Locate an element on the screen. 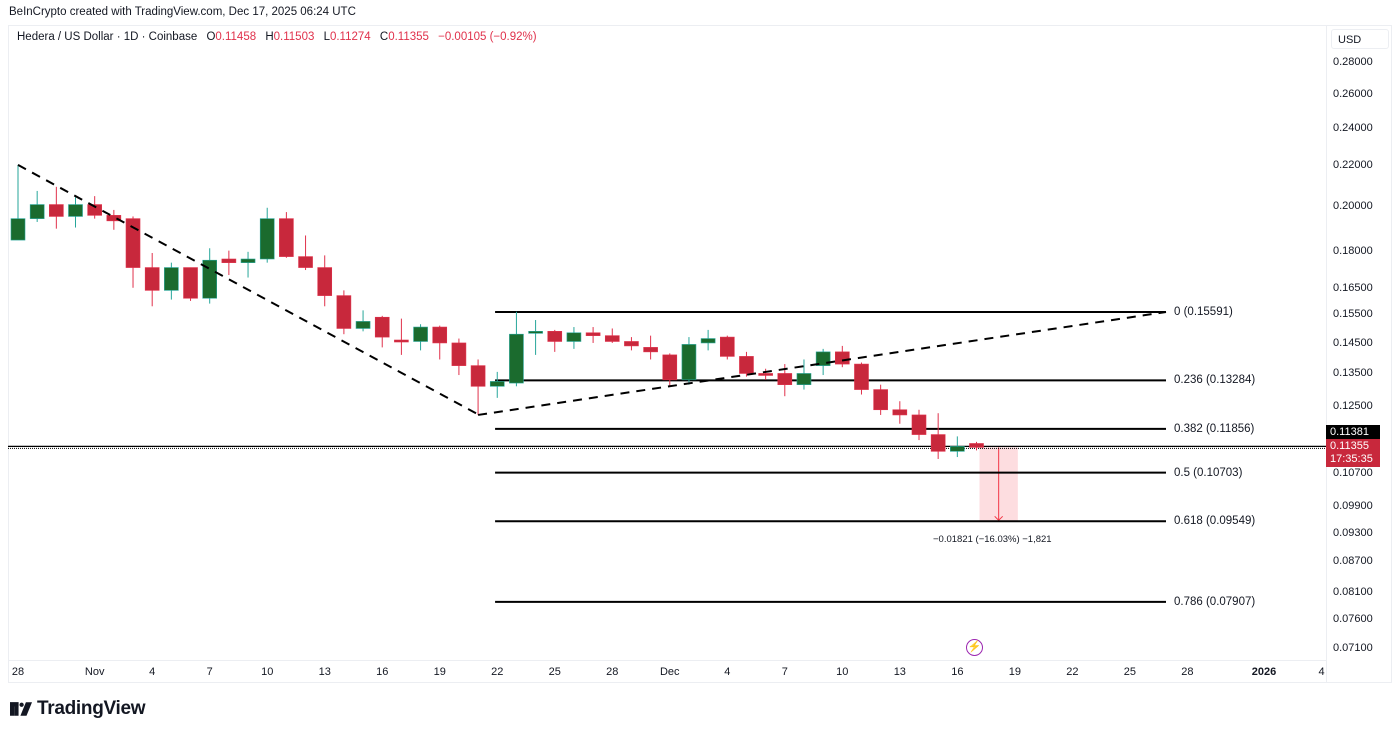 This screenshot has width=1400, height=736. arrow-head-icon is located at coordinates (999, 518).